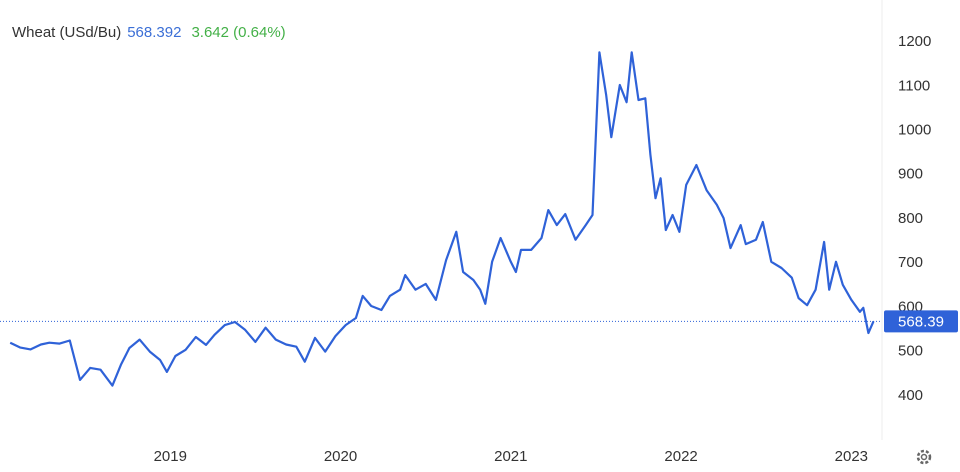 The width and height of the screenshot is (960, 472). What do you see at coordinates (910, 174) in the screenshot?
I see `y-tick-label: 900` at bounding box center [910, 174].